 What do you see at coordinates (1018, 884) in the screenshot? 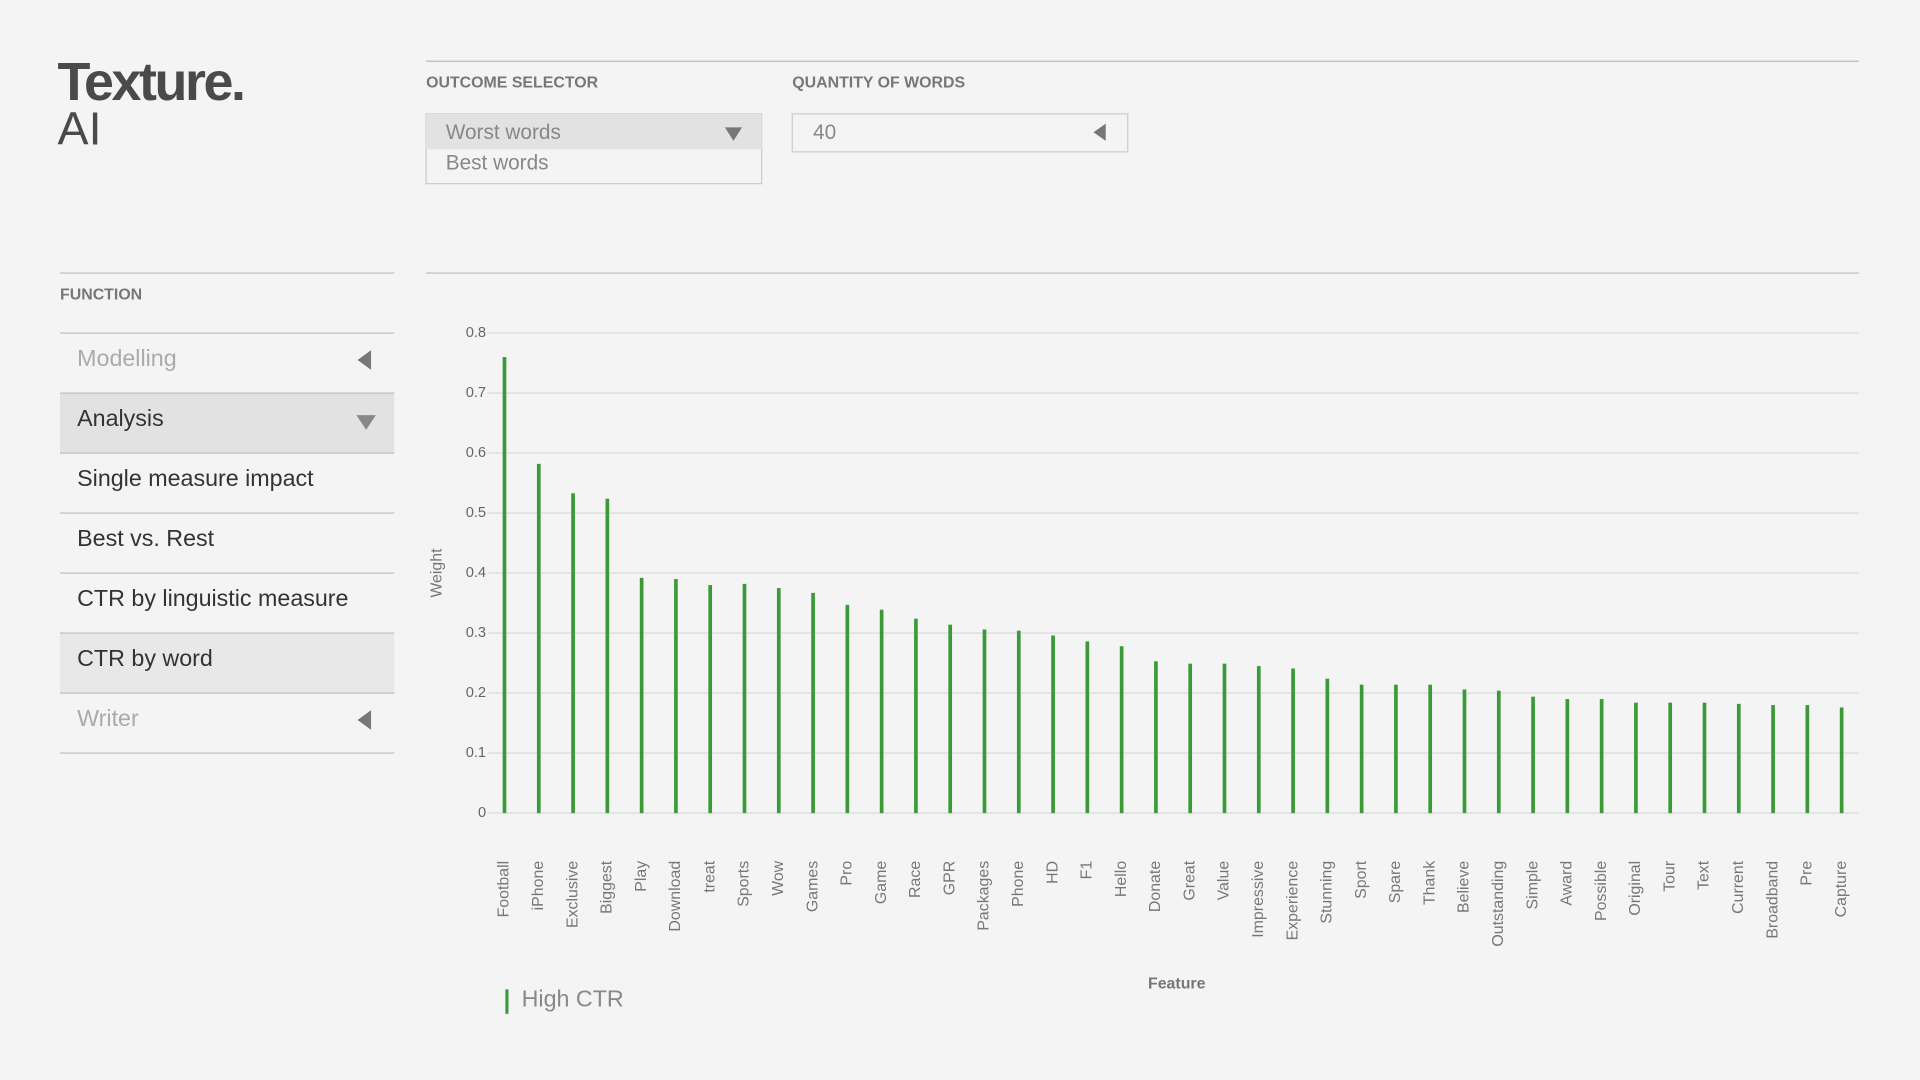
I see `x-tick-label: Phone` at bounding box center [1018, 884].